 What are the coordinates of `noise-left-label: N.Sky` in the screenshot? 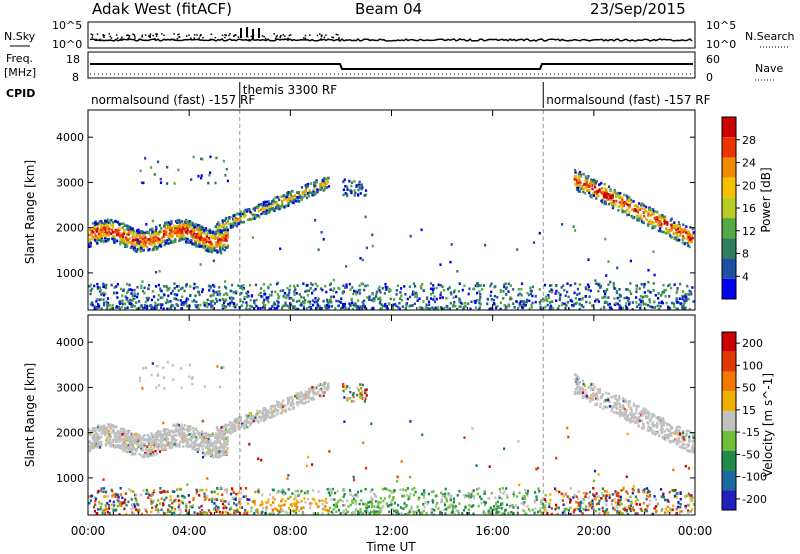 It's located at (20, 36).